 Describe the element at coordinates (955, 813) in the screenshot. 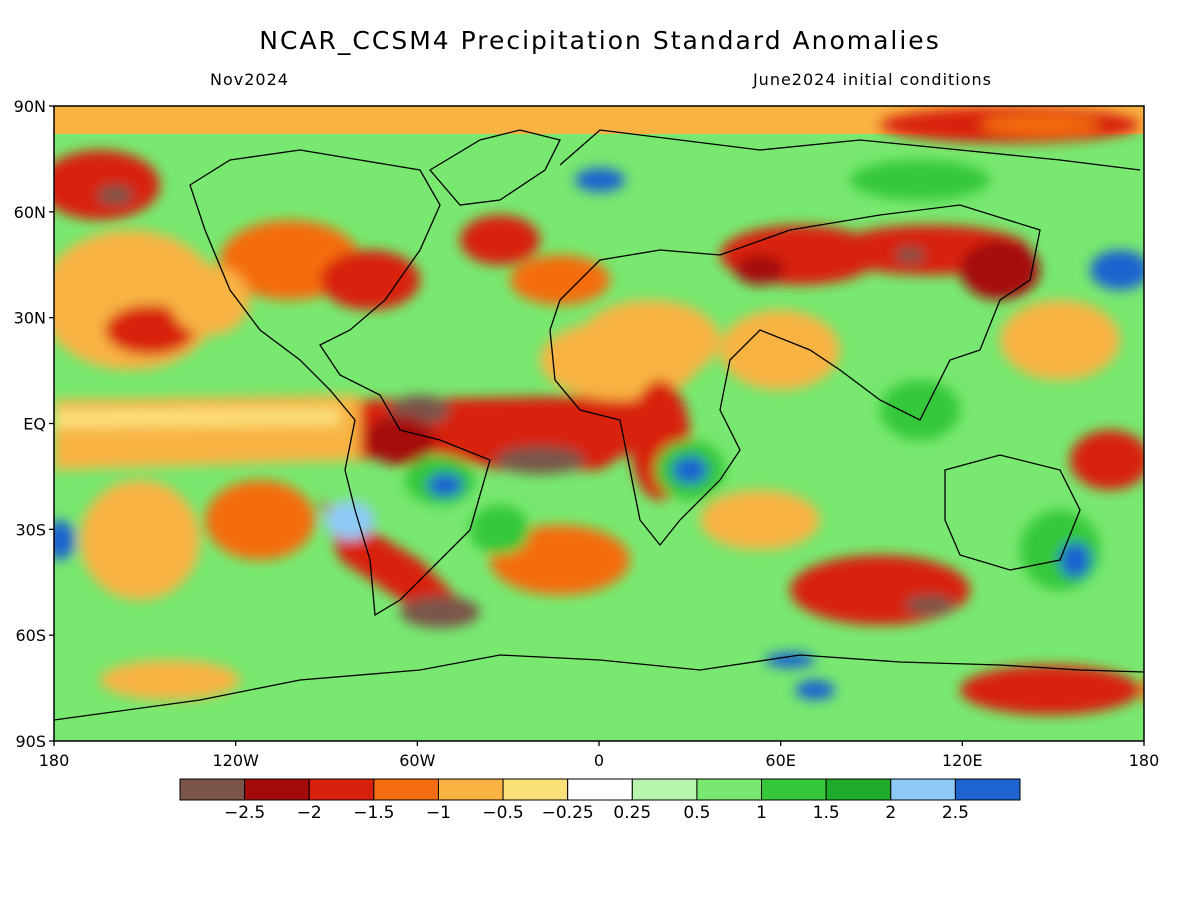

I see `colorbar-label: 2.5` at that location.